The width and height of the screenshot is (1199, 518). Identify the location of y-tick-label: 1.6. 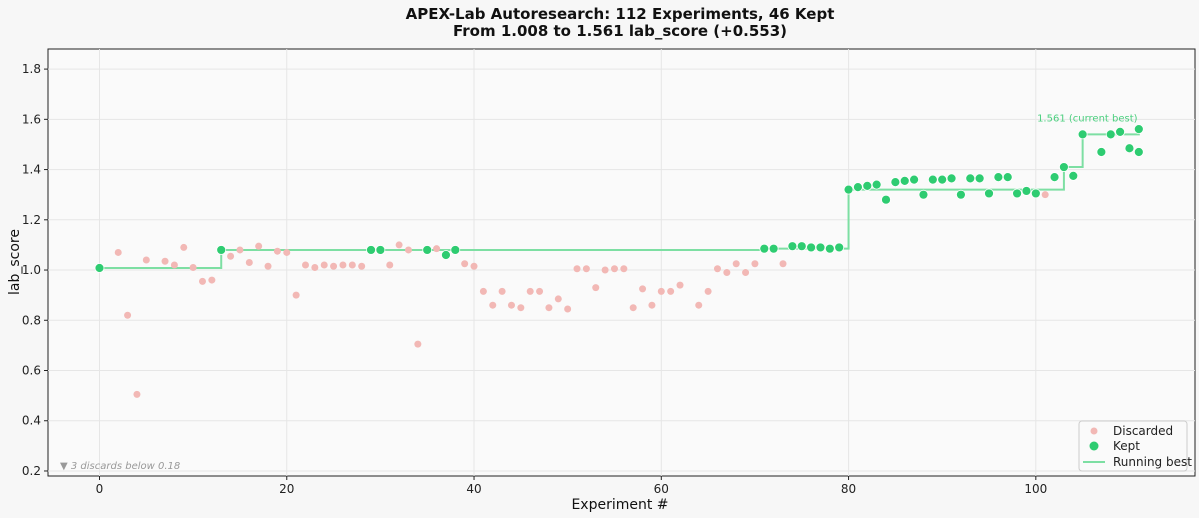
(31, 119).